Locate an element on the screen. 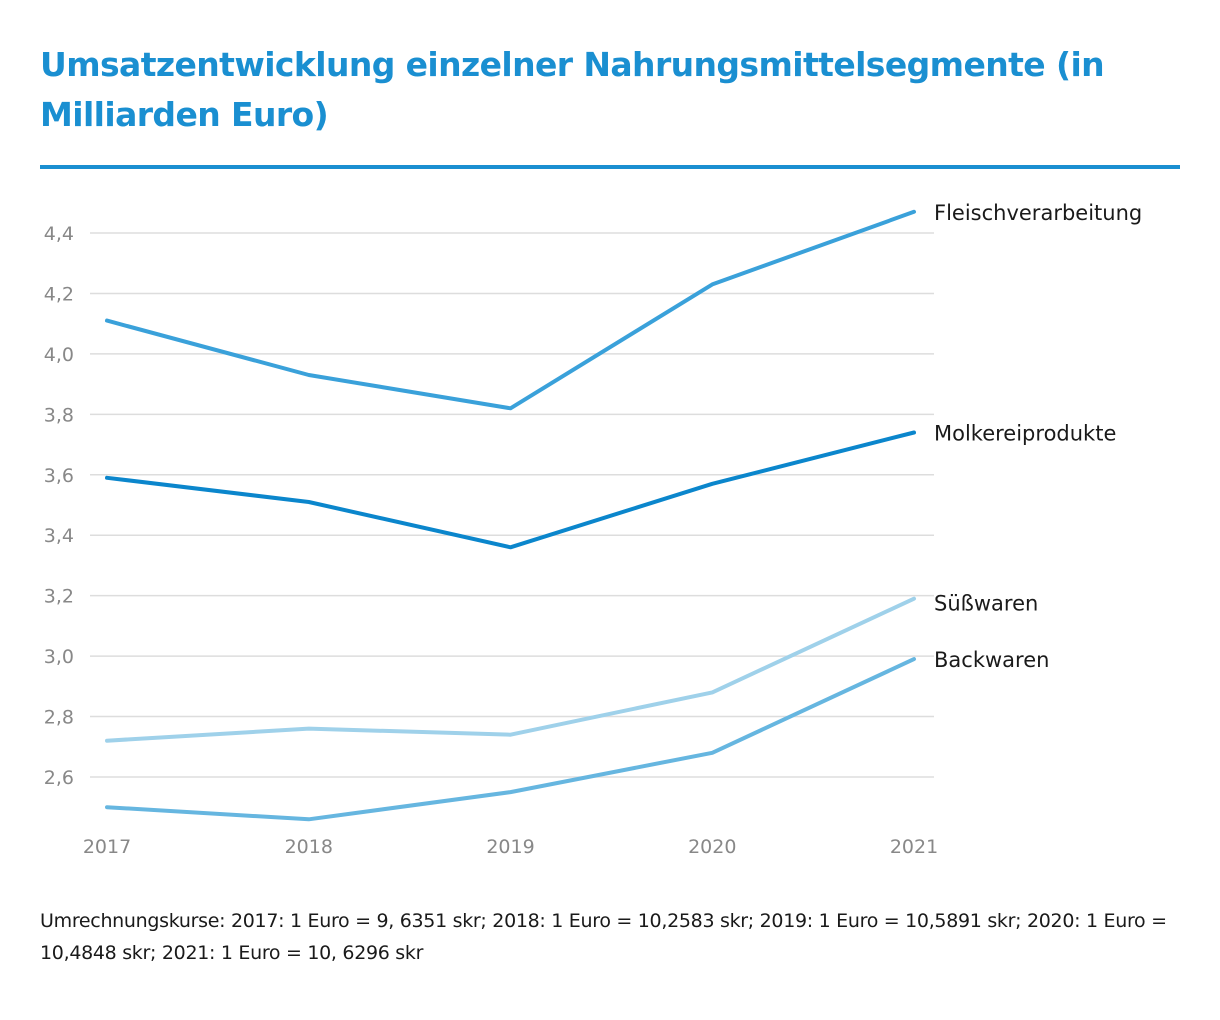  y-tick-label: 2,8 is located at coordinates (59, 718).